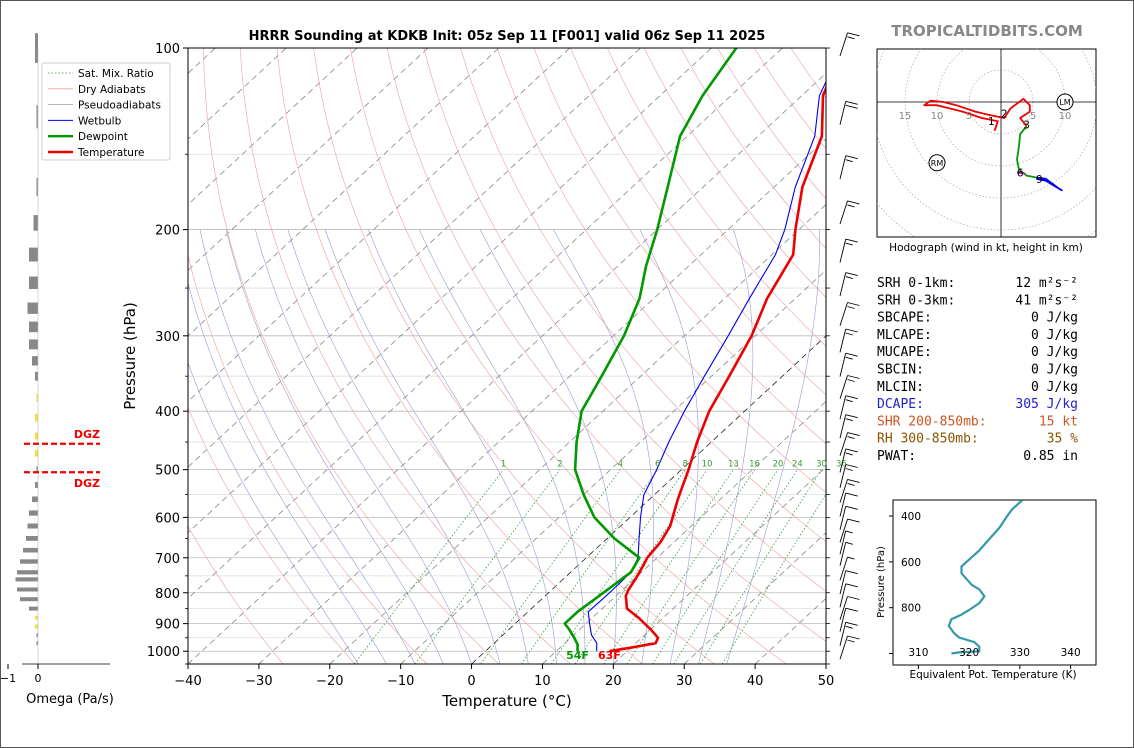 The height and width of the screenshot is (748, 1134). Describe the element at coordinates (103, 137) in the screenshot. I see `legend-label: Dewpoint` at that location.